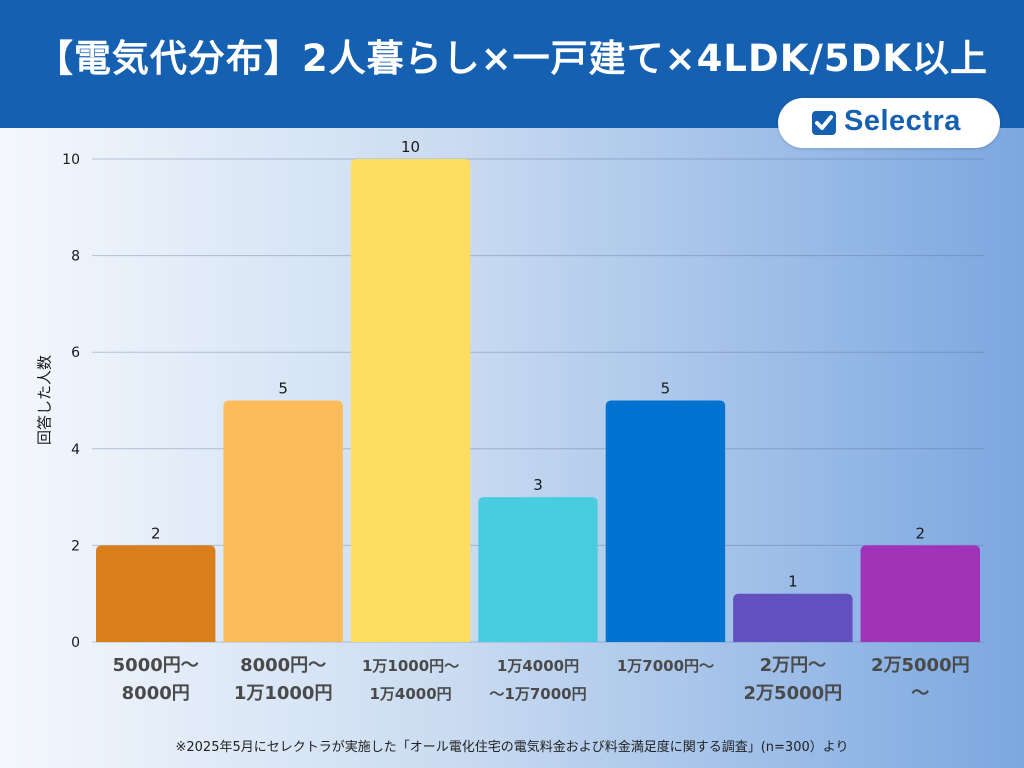 This screenshot has height=768, width=1024. I want to click on y-tick-label: 0, so click(75, 643).